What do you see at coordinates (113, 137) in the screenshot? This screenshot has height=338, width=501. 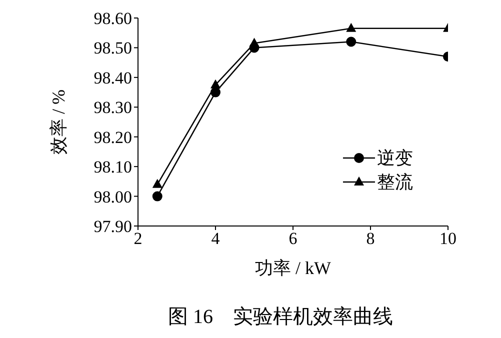 I see `y-tick-label: 98.20` at bounding box center [113, 137].